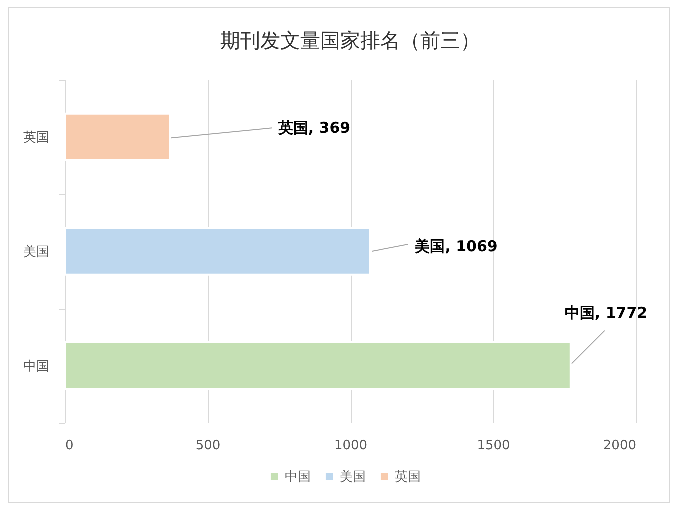  What do you see at coordinates (350, 40) in the screenshot?
I see `chart-title: 期刊发文量国家排名（前三）` at bounding box center [350, 40].